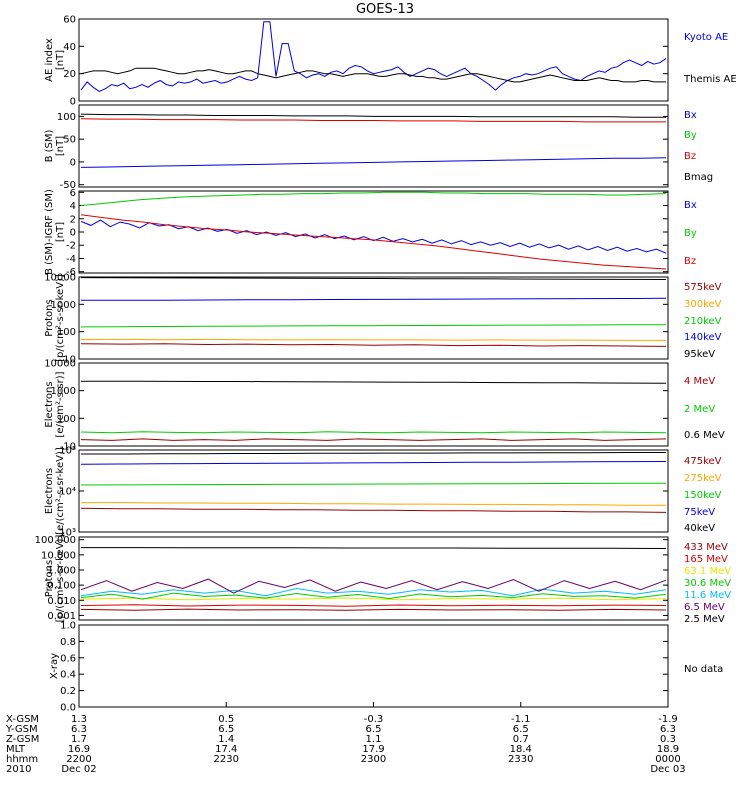 This screenshot has height=804, width=750. What do you see at coordinates (78, 769) in the screenshot?
I see `ephemeris-value: Dec 02` at bounding box center [78, 769].